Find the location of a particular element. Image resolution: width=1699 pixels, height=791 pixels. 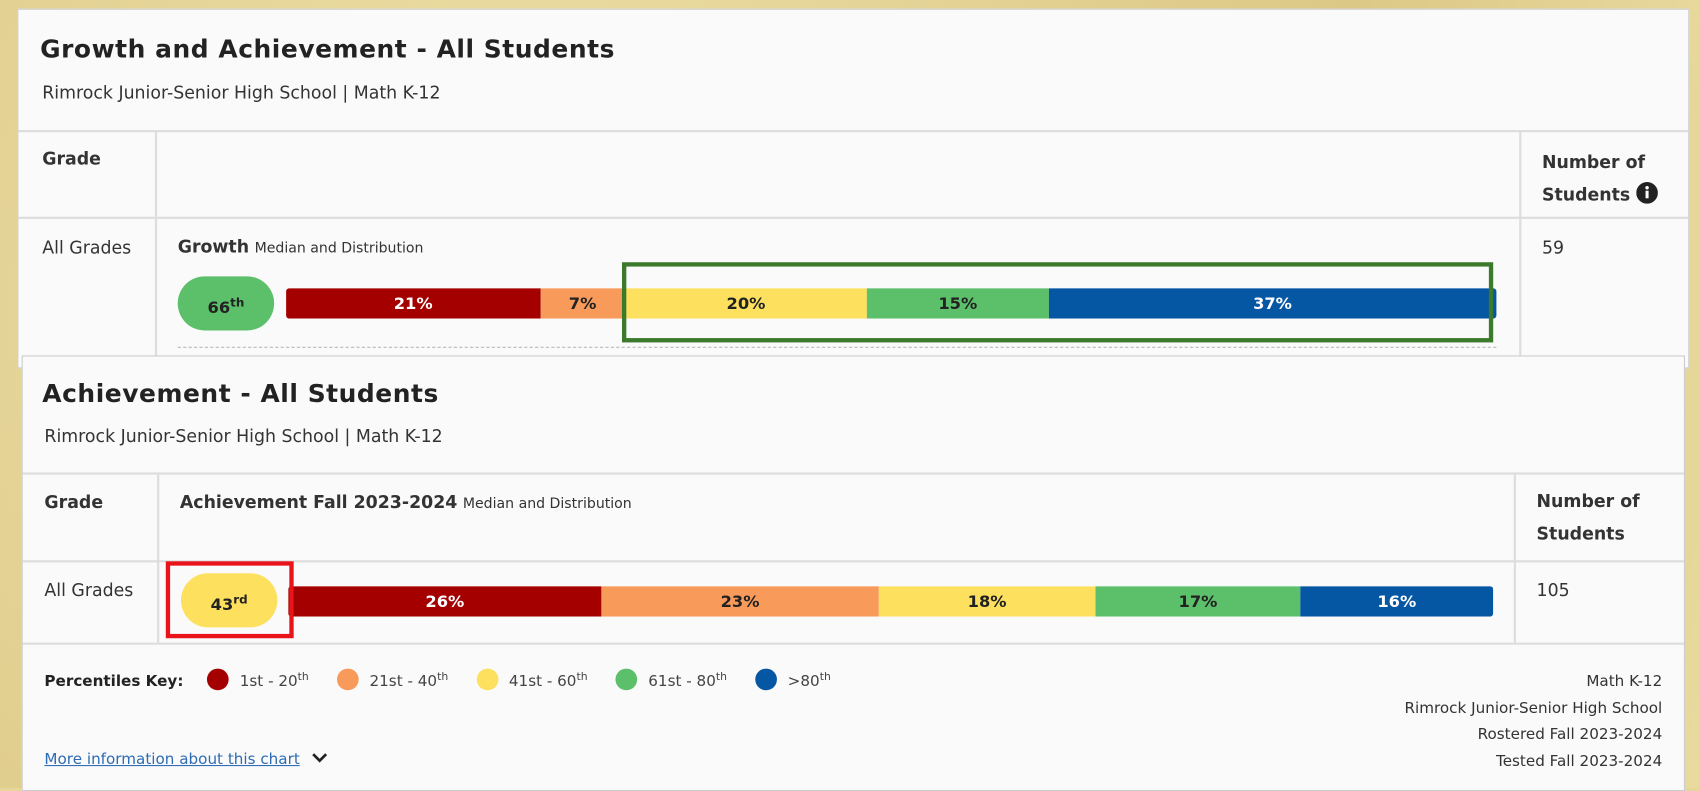

bar-segment: 7% is located at coordinates (582, 303).